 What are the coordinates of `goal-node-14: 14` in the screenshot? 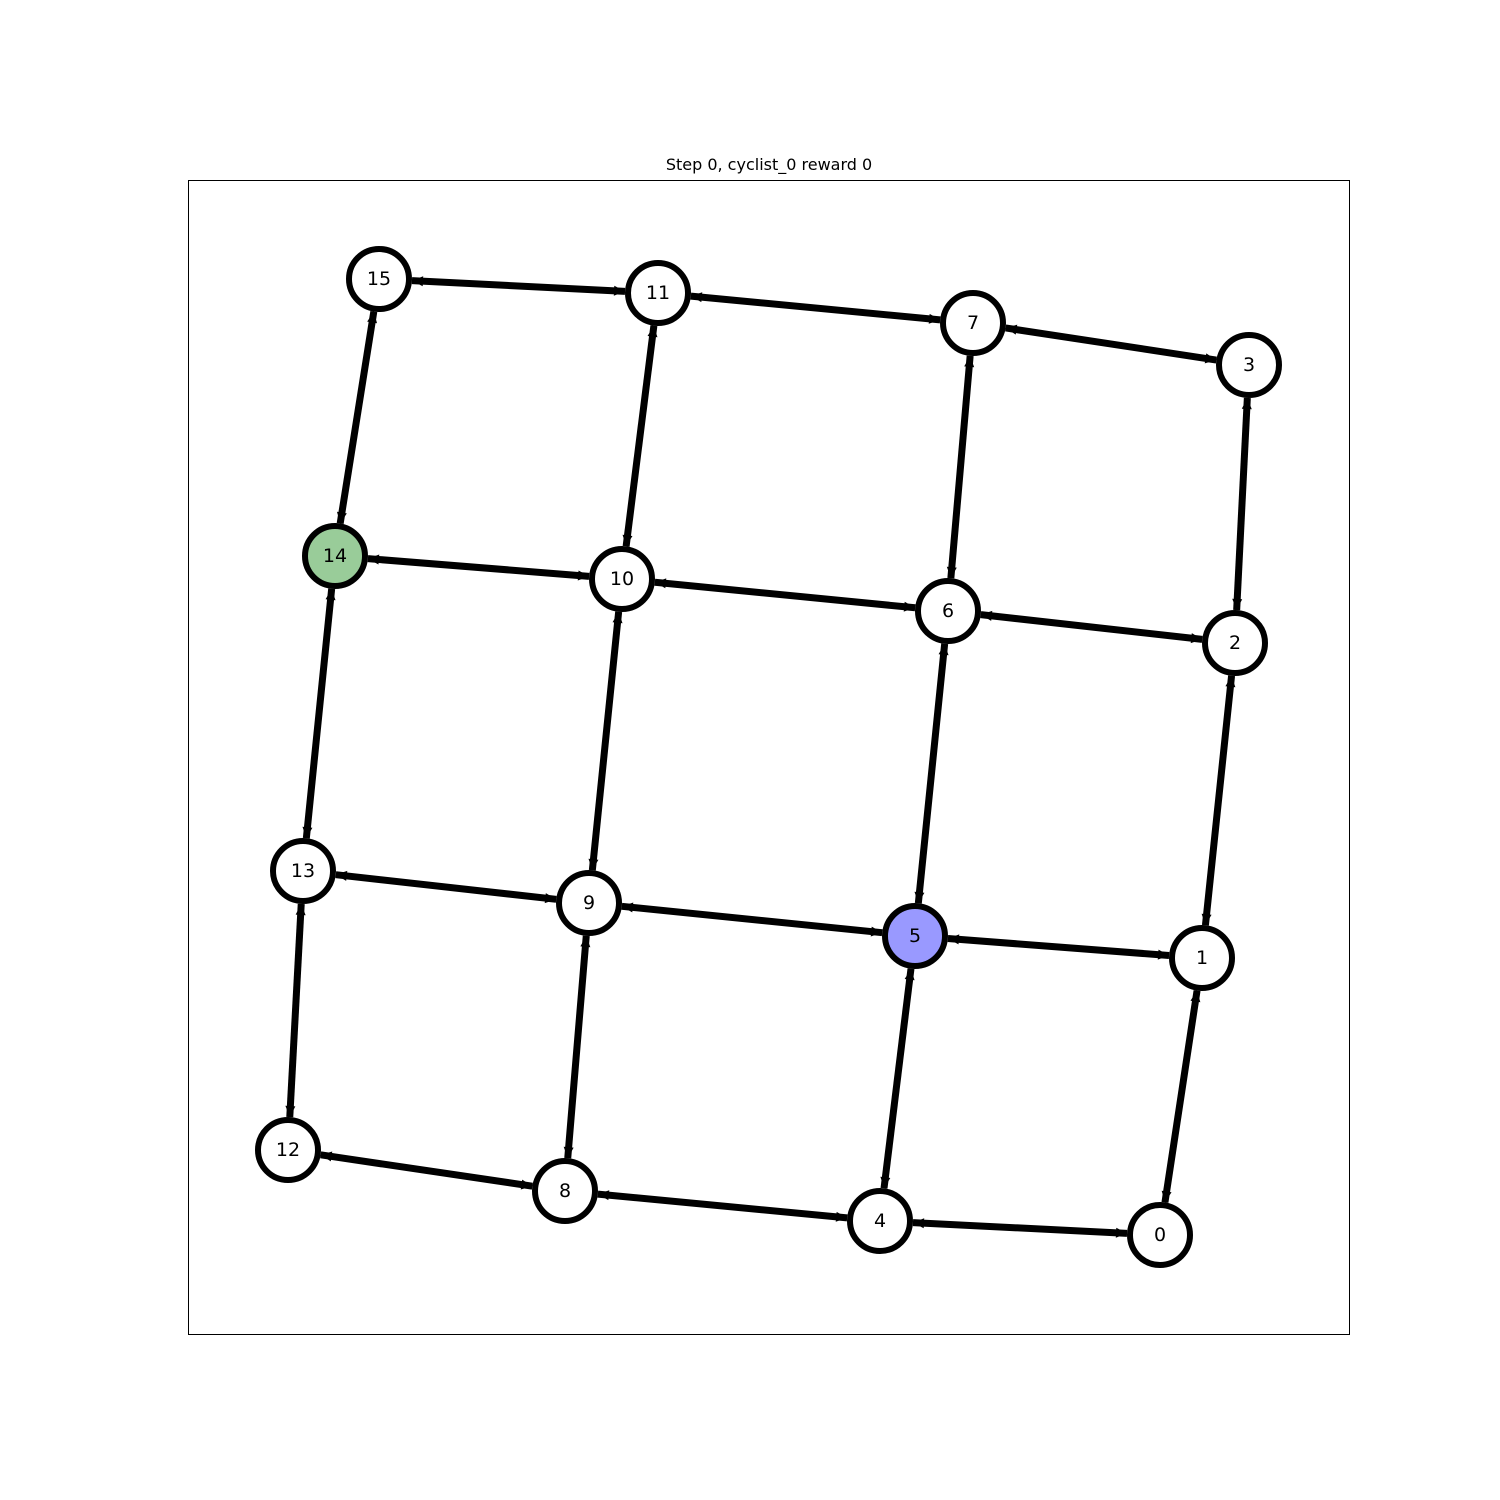 It's located at (335, 556).